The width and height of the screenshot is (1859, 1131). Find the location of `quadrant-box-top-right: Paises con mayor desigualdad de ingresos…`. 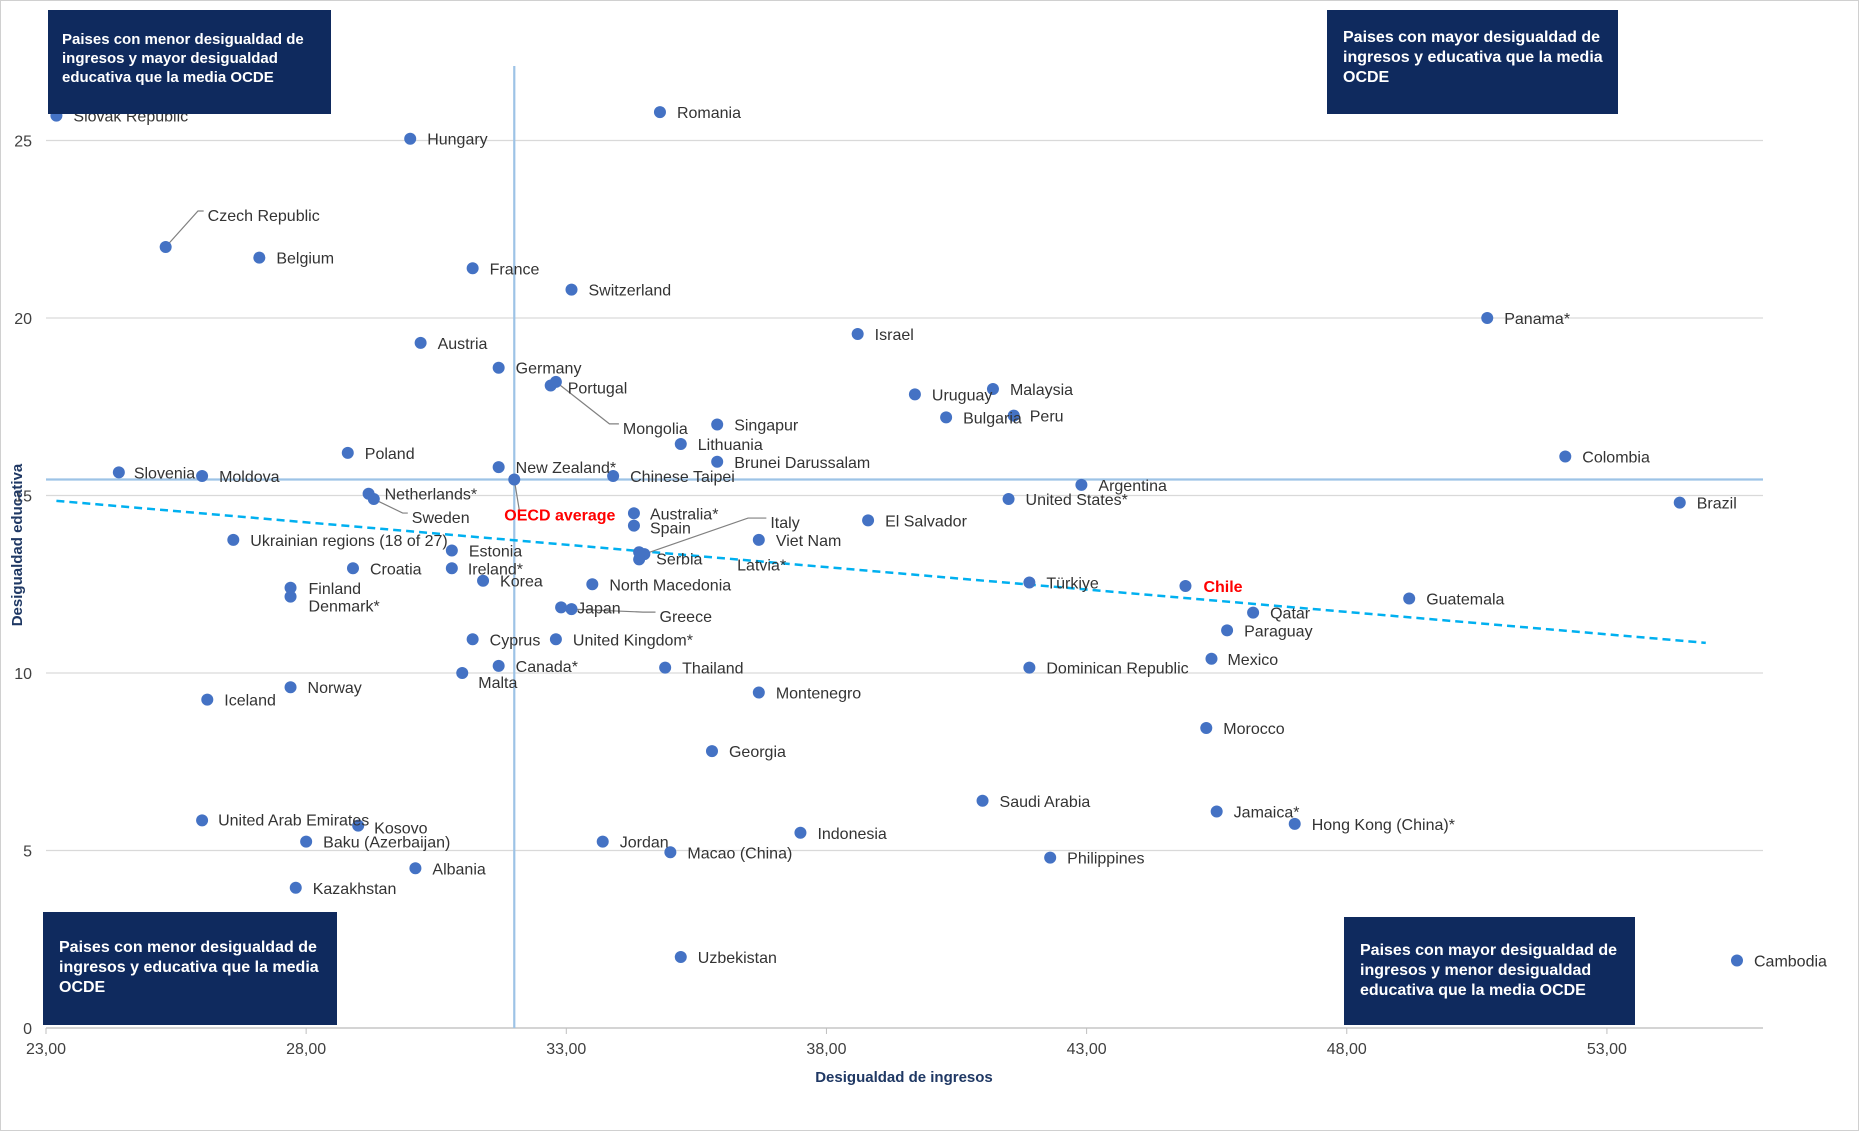

quadrant-box-top-right: Paises con mayor desigualdad de ingresos… is located at coordinates (1472, 62).